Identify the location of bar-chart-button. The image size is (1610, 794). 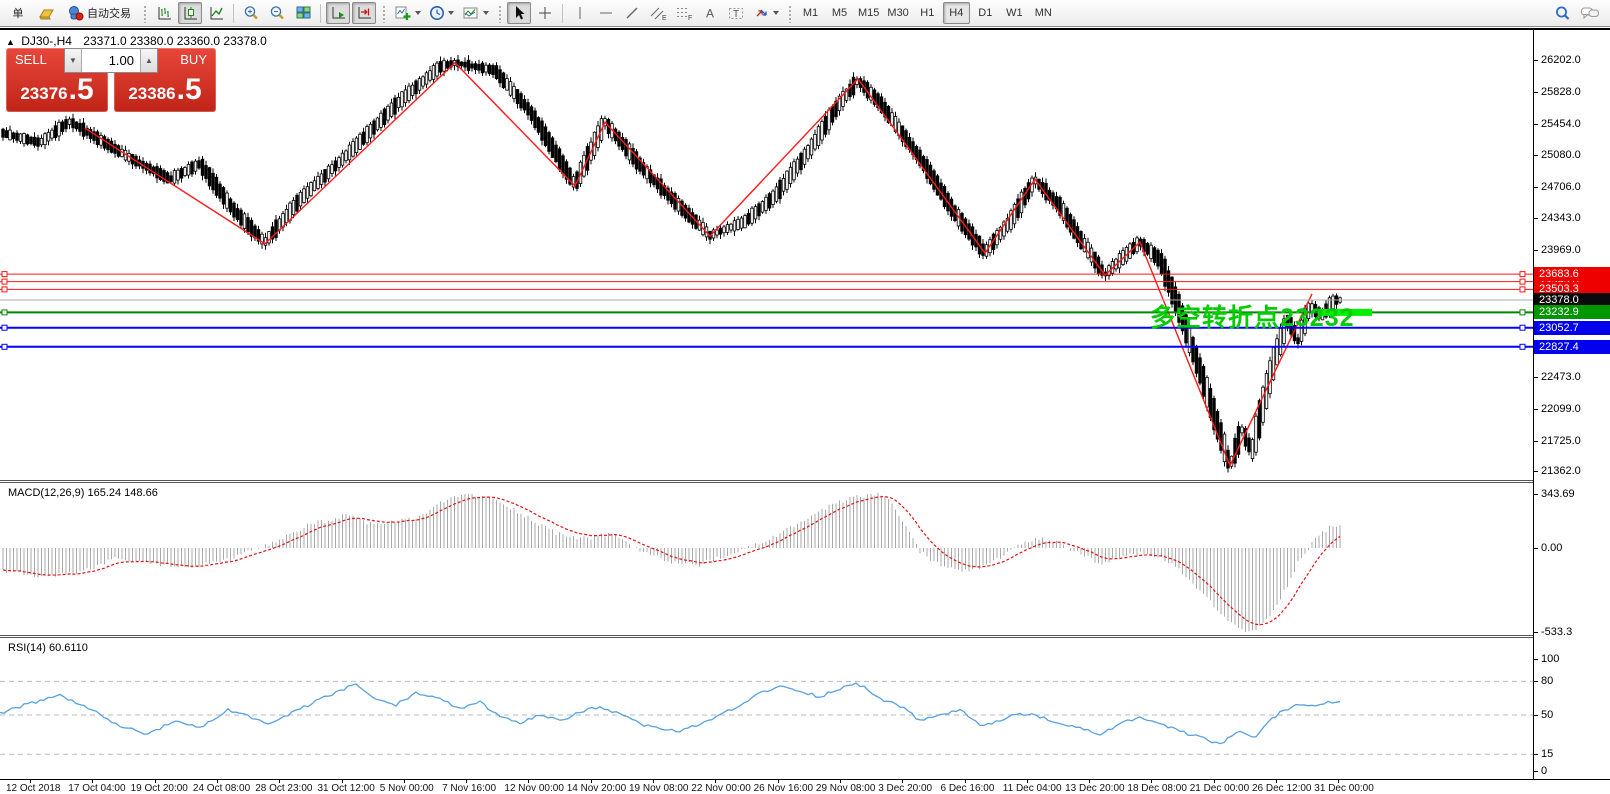
(164, 13).